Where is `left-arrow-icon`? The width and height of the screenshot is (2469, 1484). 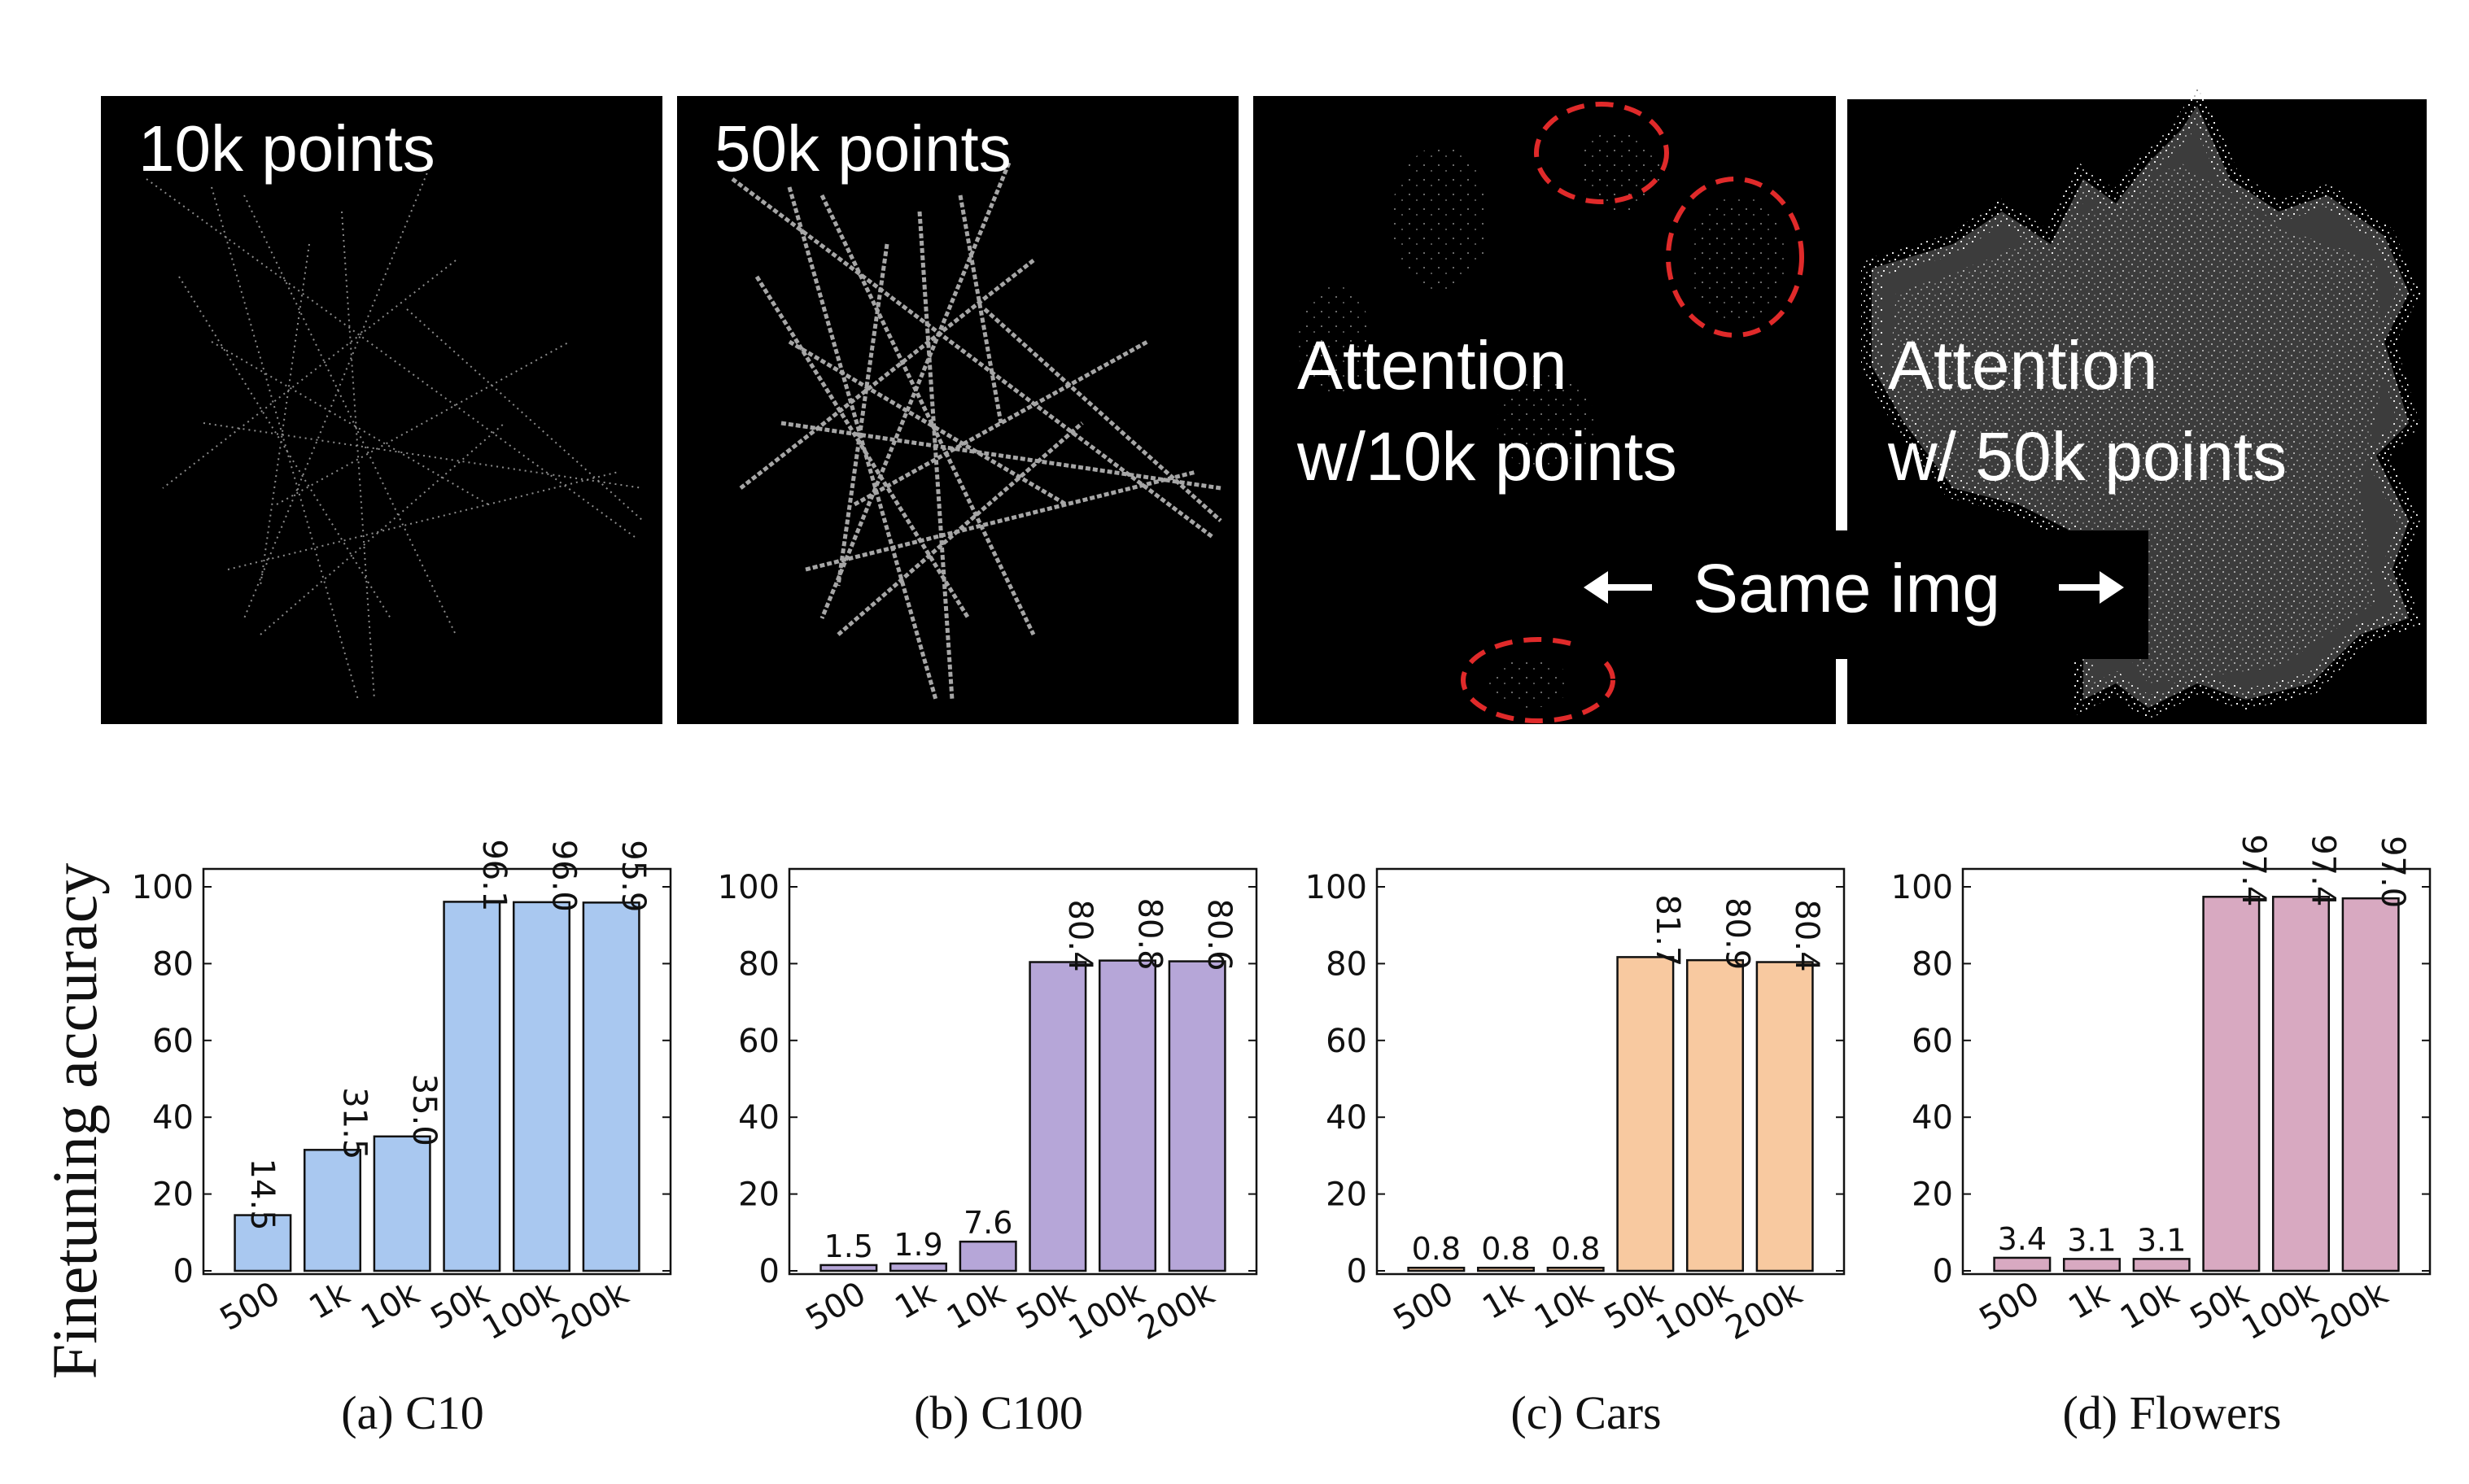
left-arrow-icon is located at coordinates (1596, 588).